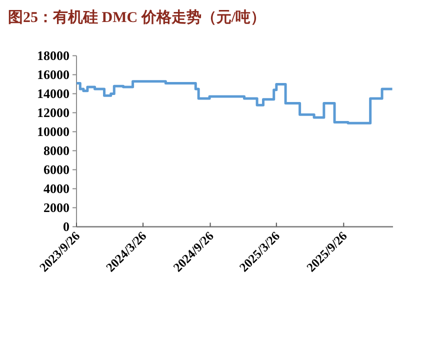 Image resolution: width=432 pixels, height=347 pixels. I want to click on y-tick-label: 0, so click(66, 226).